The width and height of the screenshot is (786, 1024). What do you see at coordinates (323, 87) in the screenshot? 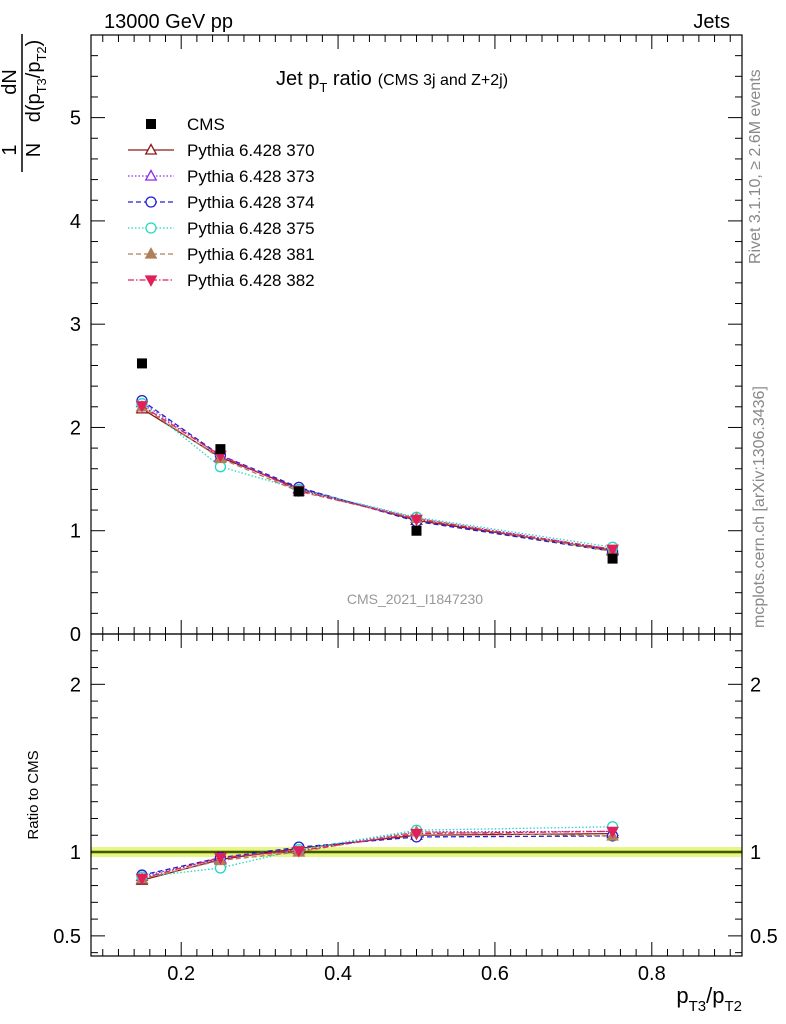
I see `title-sub: T` at bounding box center [323, 87].